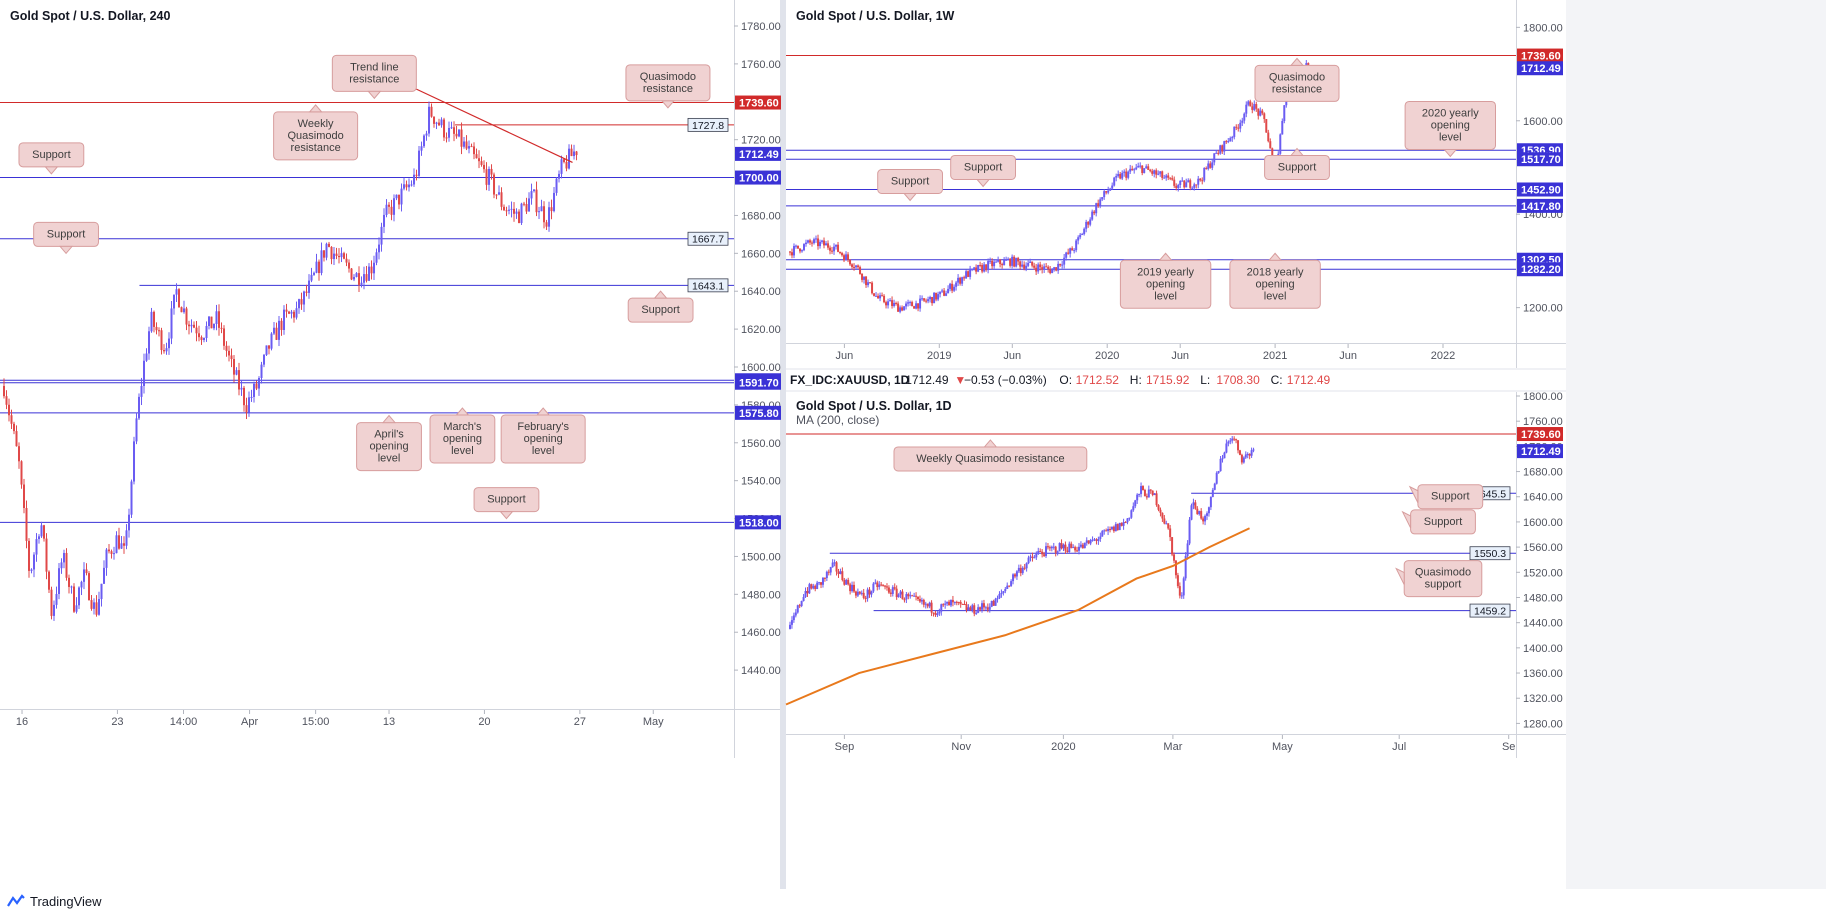  I want to click on x-tick-label: Sep, so click(845, 747).